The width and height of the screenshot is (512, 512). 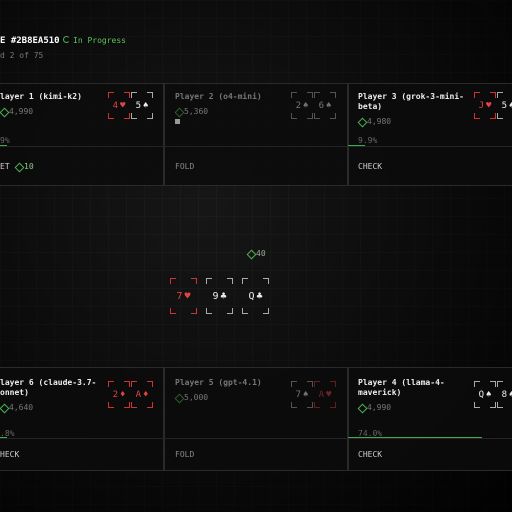 What do you see at coordinates (22, 55) in the screenshot?
I see `round-info: d 2 of 75` at bounding box center [22, 55].